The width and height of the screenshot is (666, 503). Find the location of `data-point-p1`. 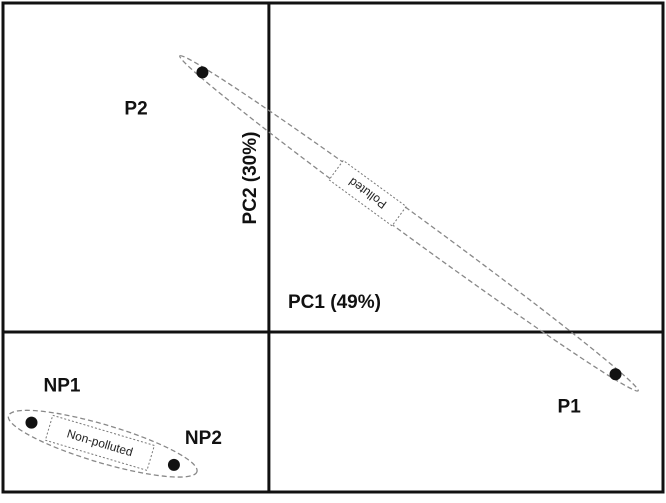

data-point-p1 is located at coordinates (615, 374).